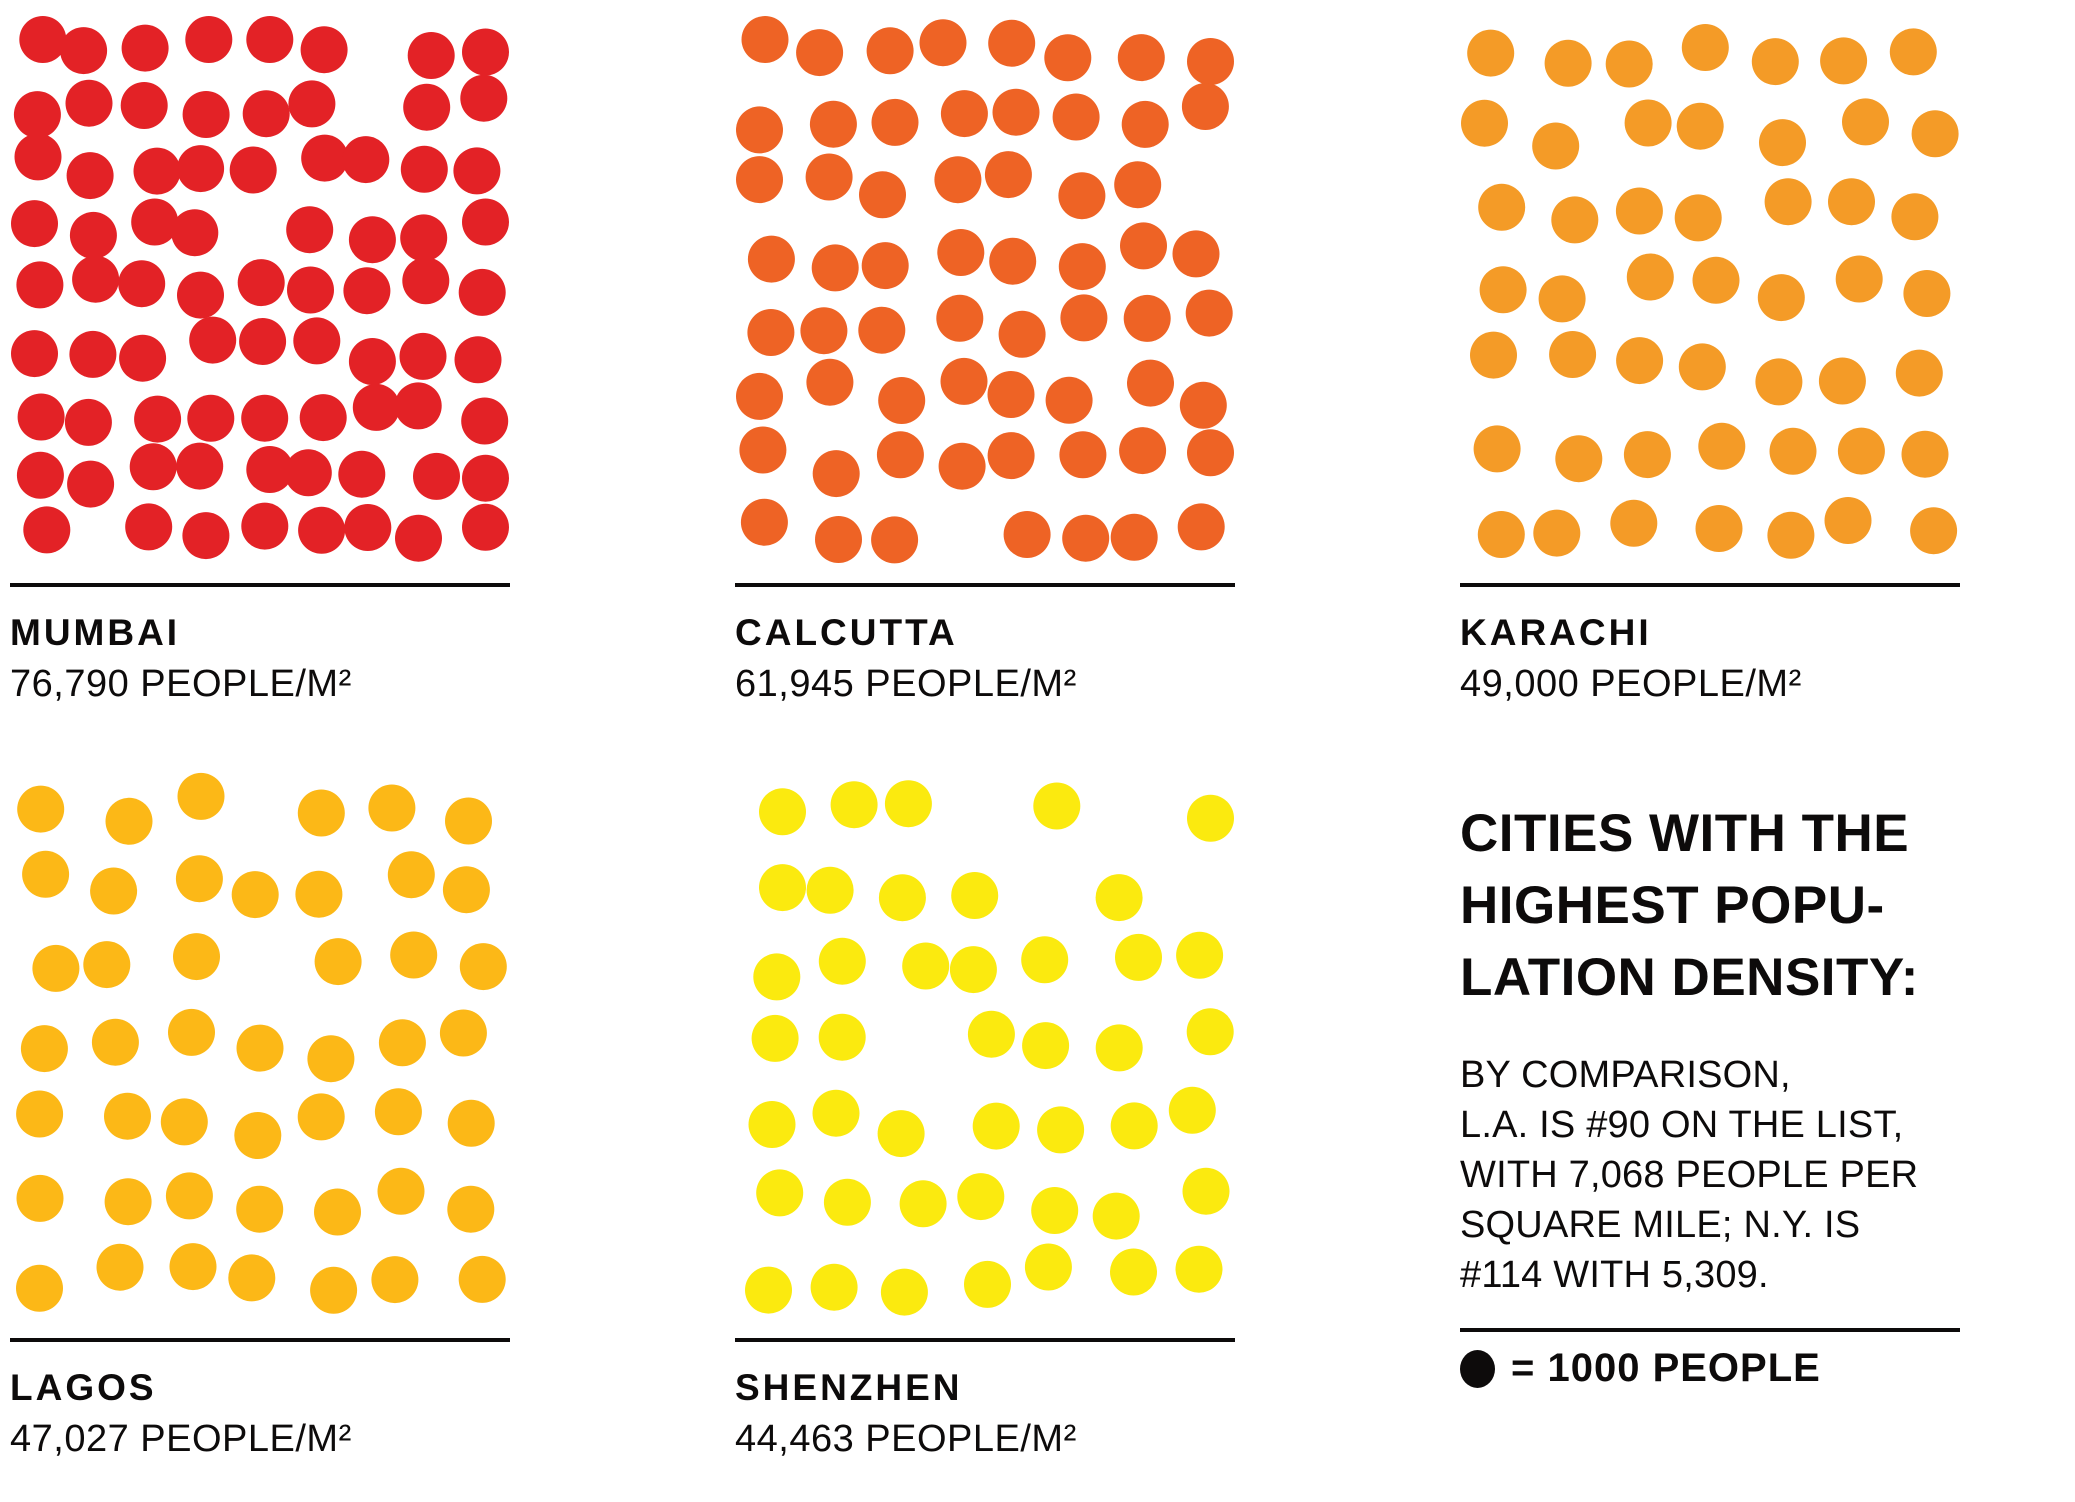 Image resolution: width=2075 pixels, height=1502 pixels. Describe the element at coordinates (846, 632) in the screenshot. I see `city-name-calcutta: CALCUTTA` at that location.